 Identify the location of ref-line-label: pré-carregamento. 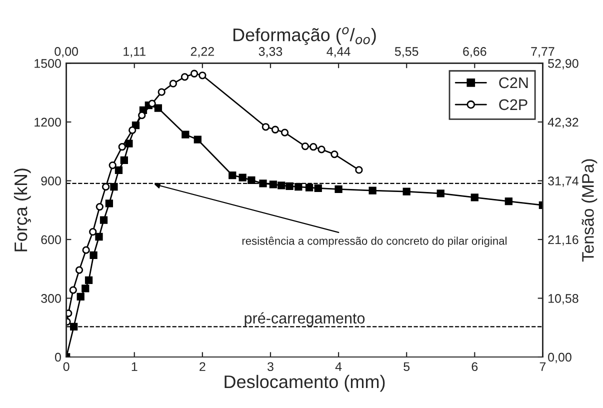
(304, 319).